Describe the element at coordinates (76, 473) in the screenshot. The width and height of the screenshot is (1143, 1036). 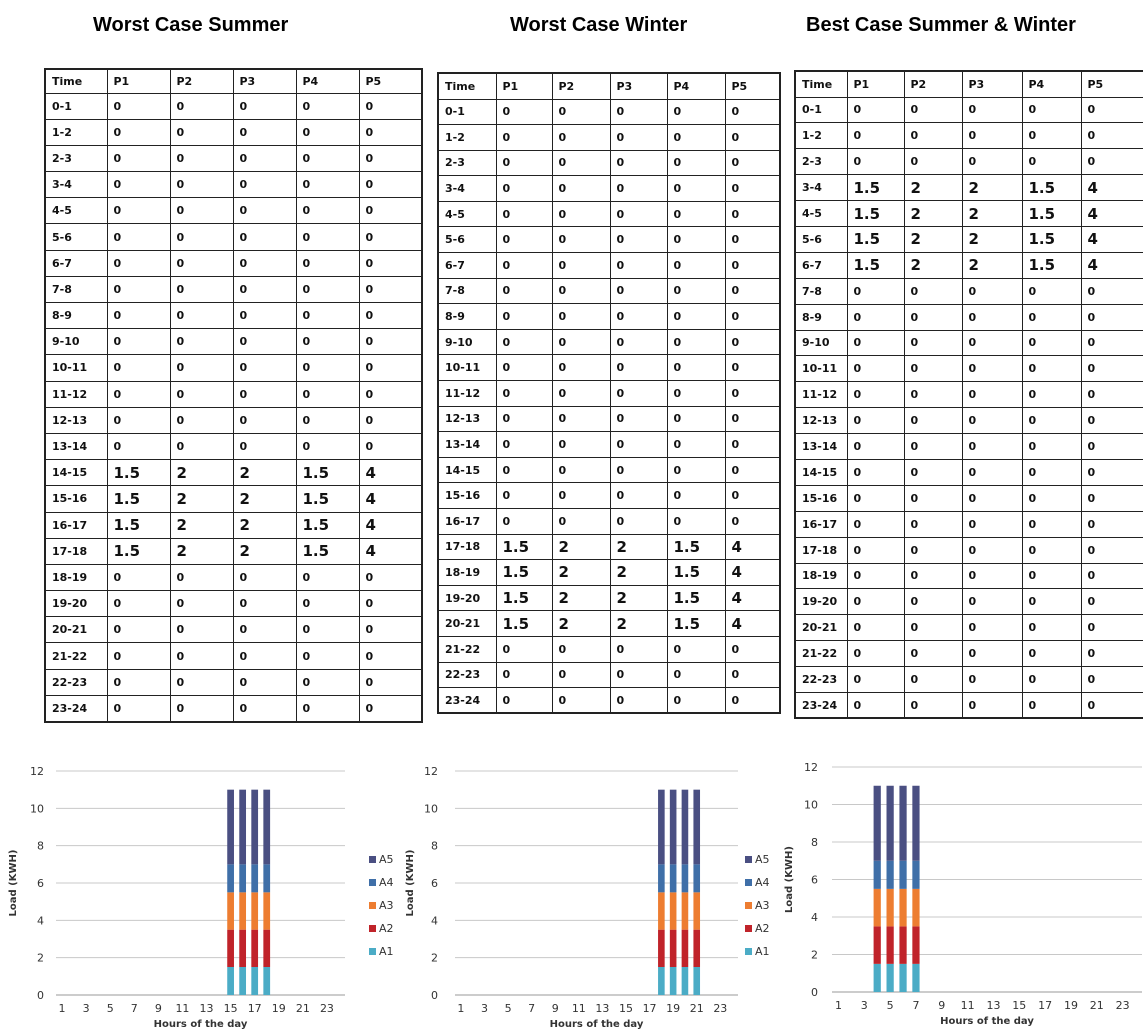
I see `time-cell: 14-15` at that location.